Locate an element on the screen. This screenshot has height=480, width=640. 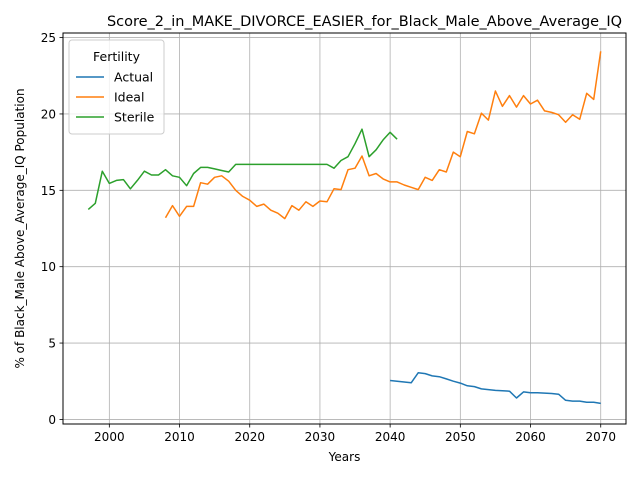
x-tick-label: 2020 is located at coordinates (249, 437).